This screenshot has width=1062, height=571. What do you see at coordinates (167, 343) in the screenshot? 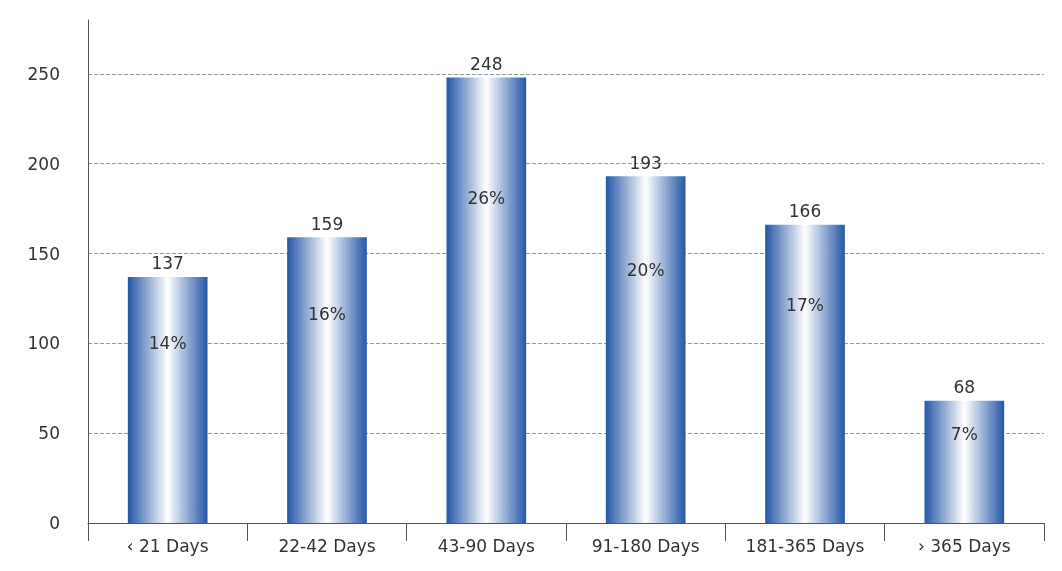
I see `annotation: 14%` at bounding box center [167, 343].